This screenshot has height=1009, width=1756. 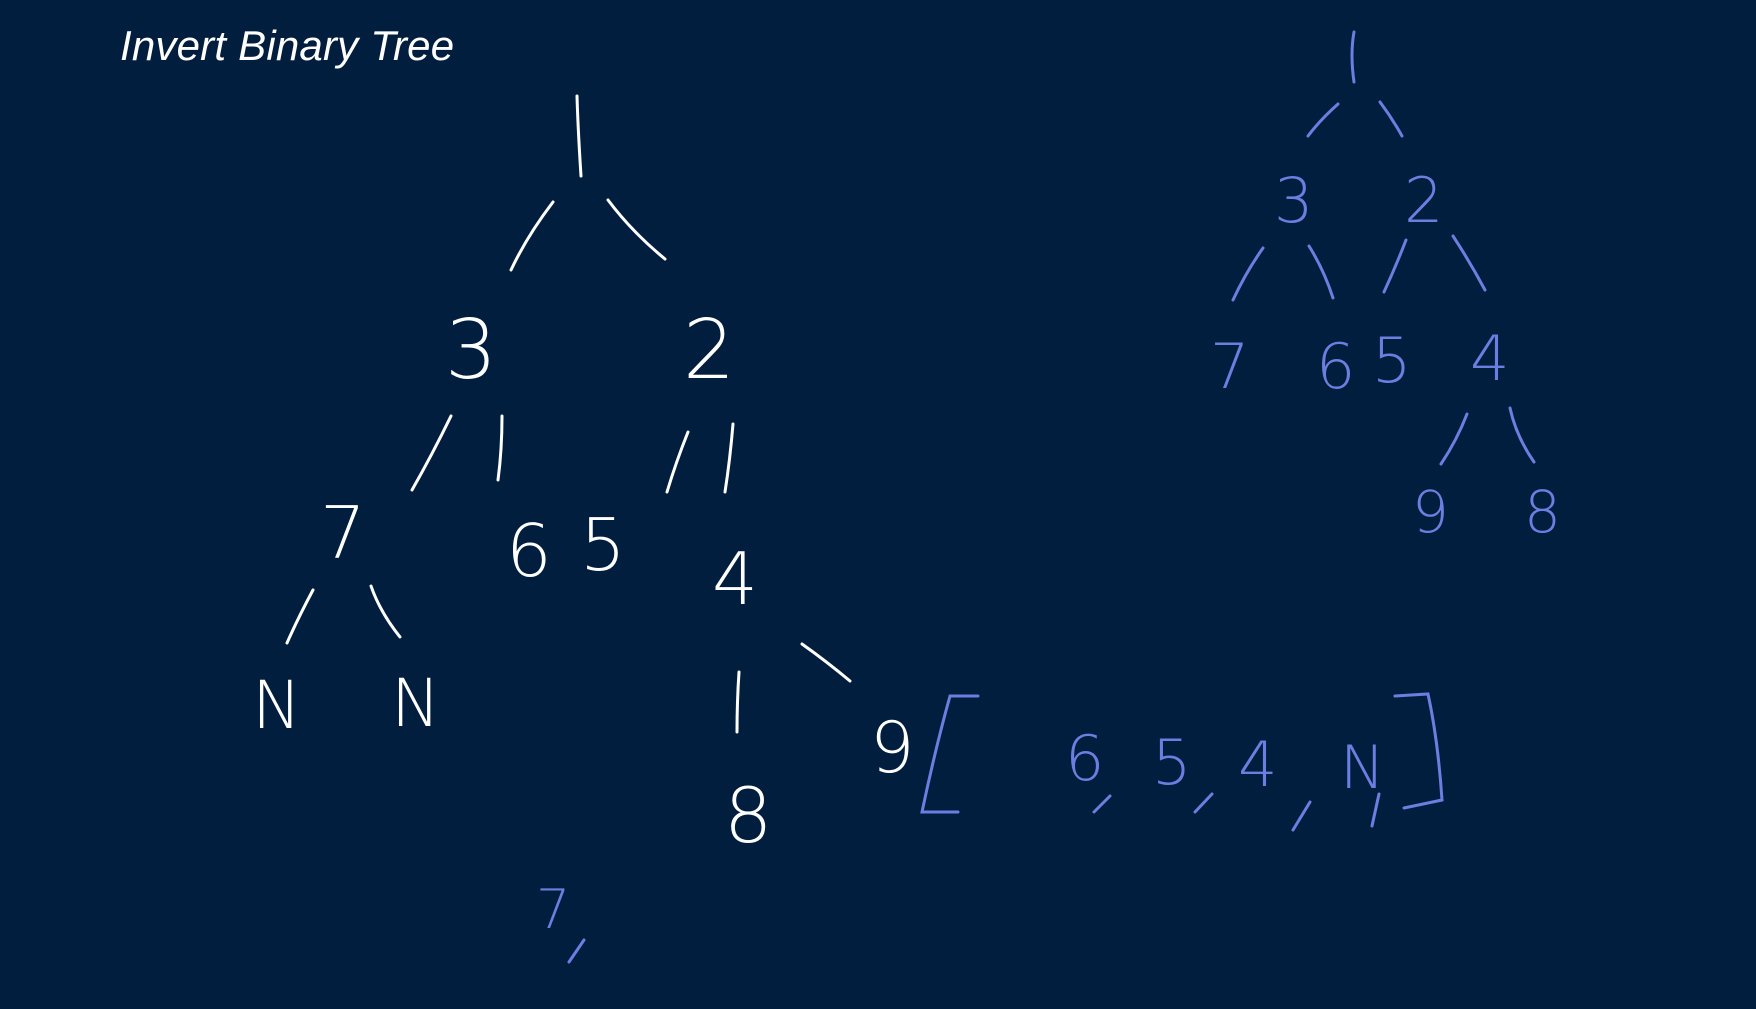 What do you see at coordinates (1430, 512) in the screenshot?
I see `inverted-node-9: 9` at bounding box center [1430, 512].